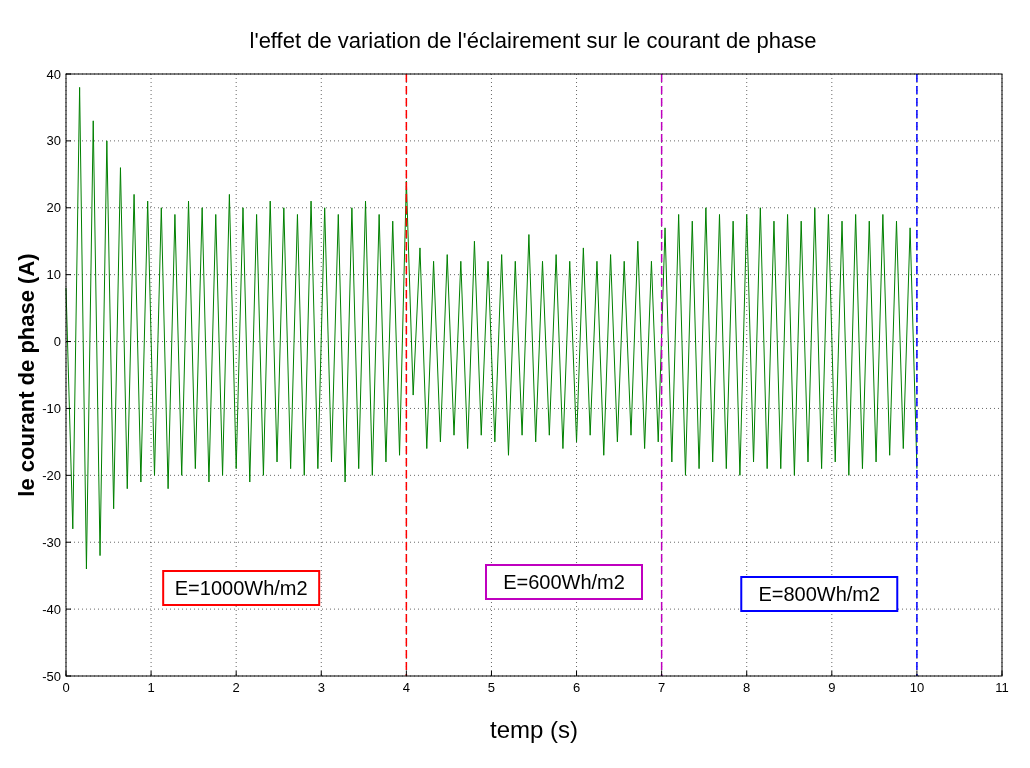 This screenshot has height=768, width=1030. Describe the element at coordinates (491, 687) in the screenshot. I see `x-tick-label: 5` at that location.